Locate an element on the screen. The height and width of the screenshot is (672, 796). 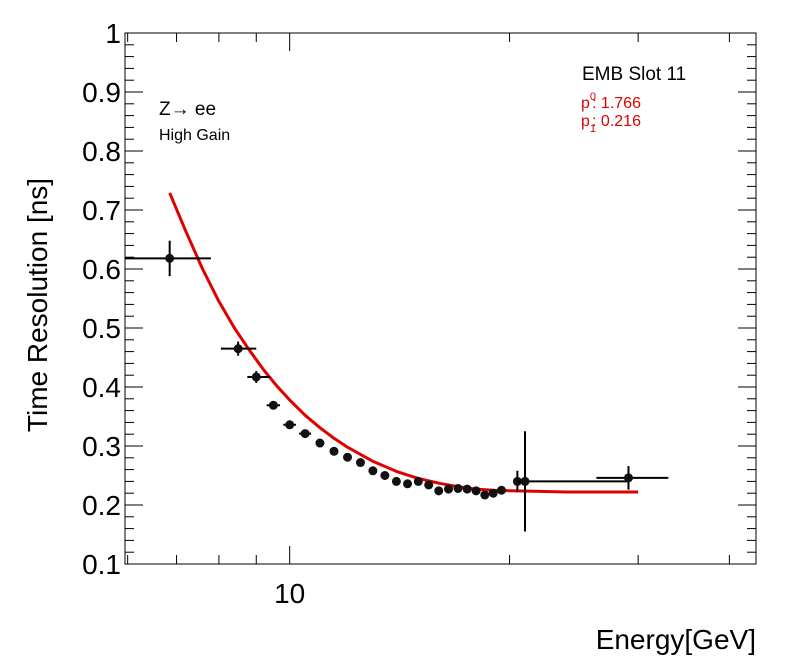
y-tick-label: 0.3 is located at coordinates (101, 446).